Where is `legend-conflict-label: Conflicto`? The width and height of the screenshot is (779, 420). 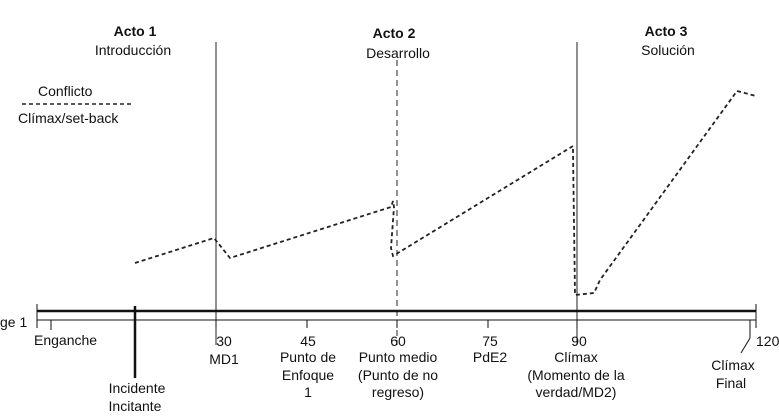 legend-conflict-label: Conflicto is located at coordinates (65, 91).